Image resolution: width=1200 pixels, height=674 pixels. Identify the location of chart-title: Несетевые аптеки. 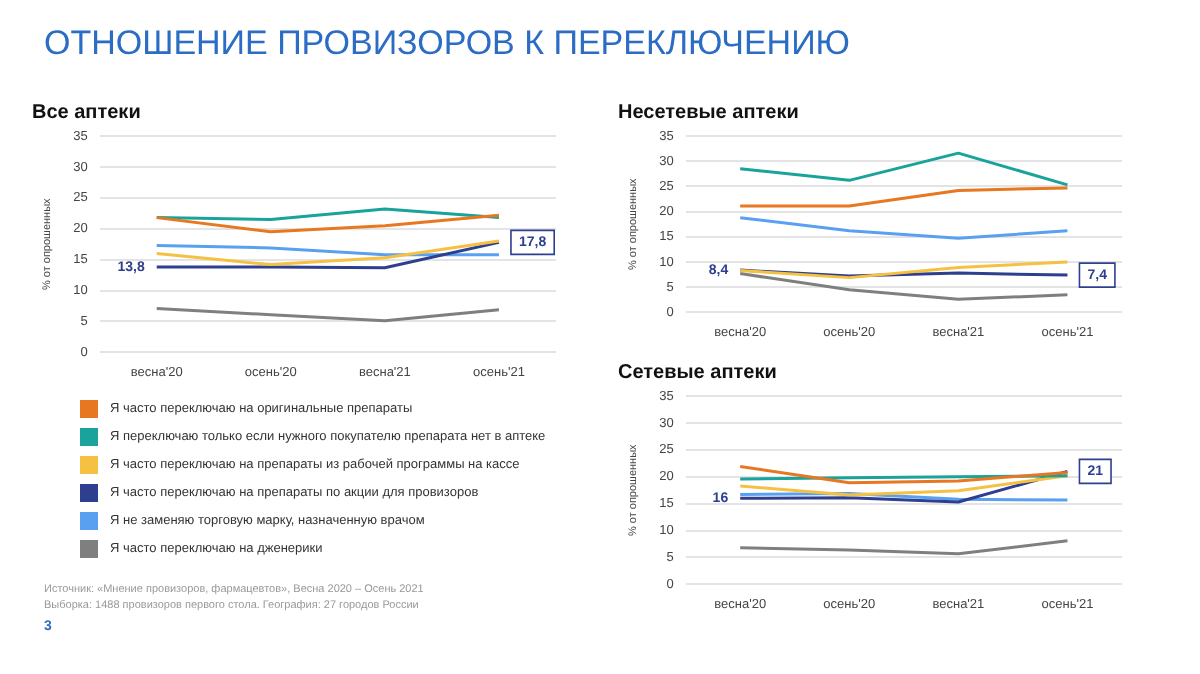
(708, 112).